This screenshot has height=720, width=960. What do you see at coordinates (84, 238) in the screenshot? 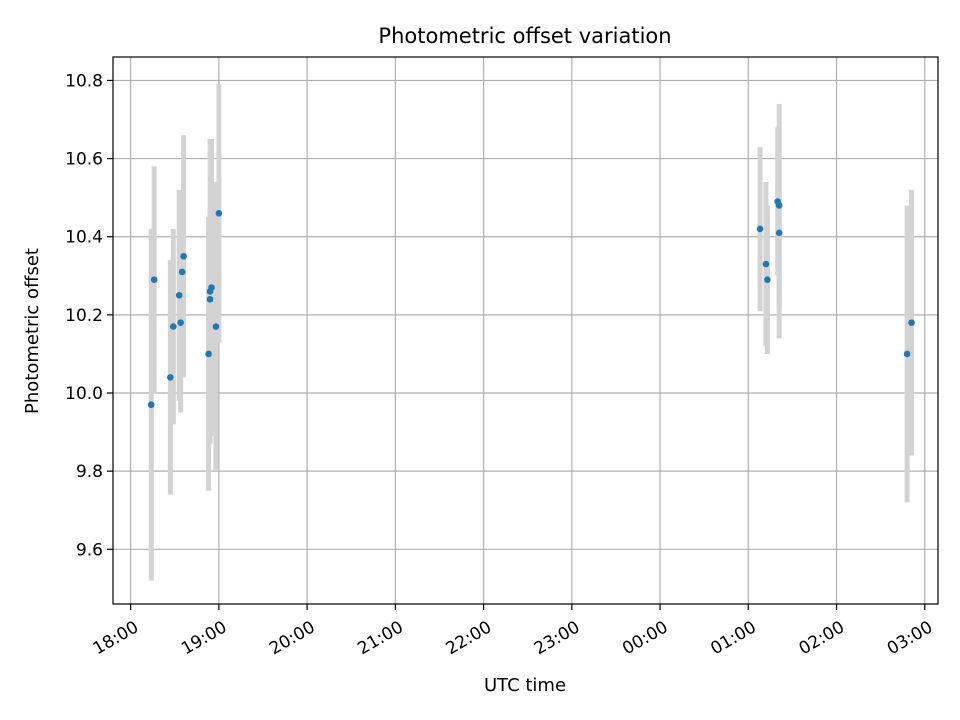
I see `y-tick-label: 10.4` at bounding box center [84, 238].